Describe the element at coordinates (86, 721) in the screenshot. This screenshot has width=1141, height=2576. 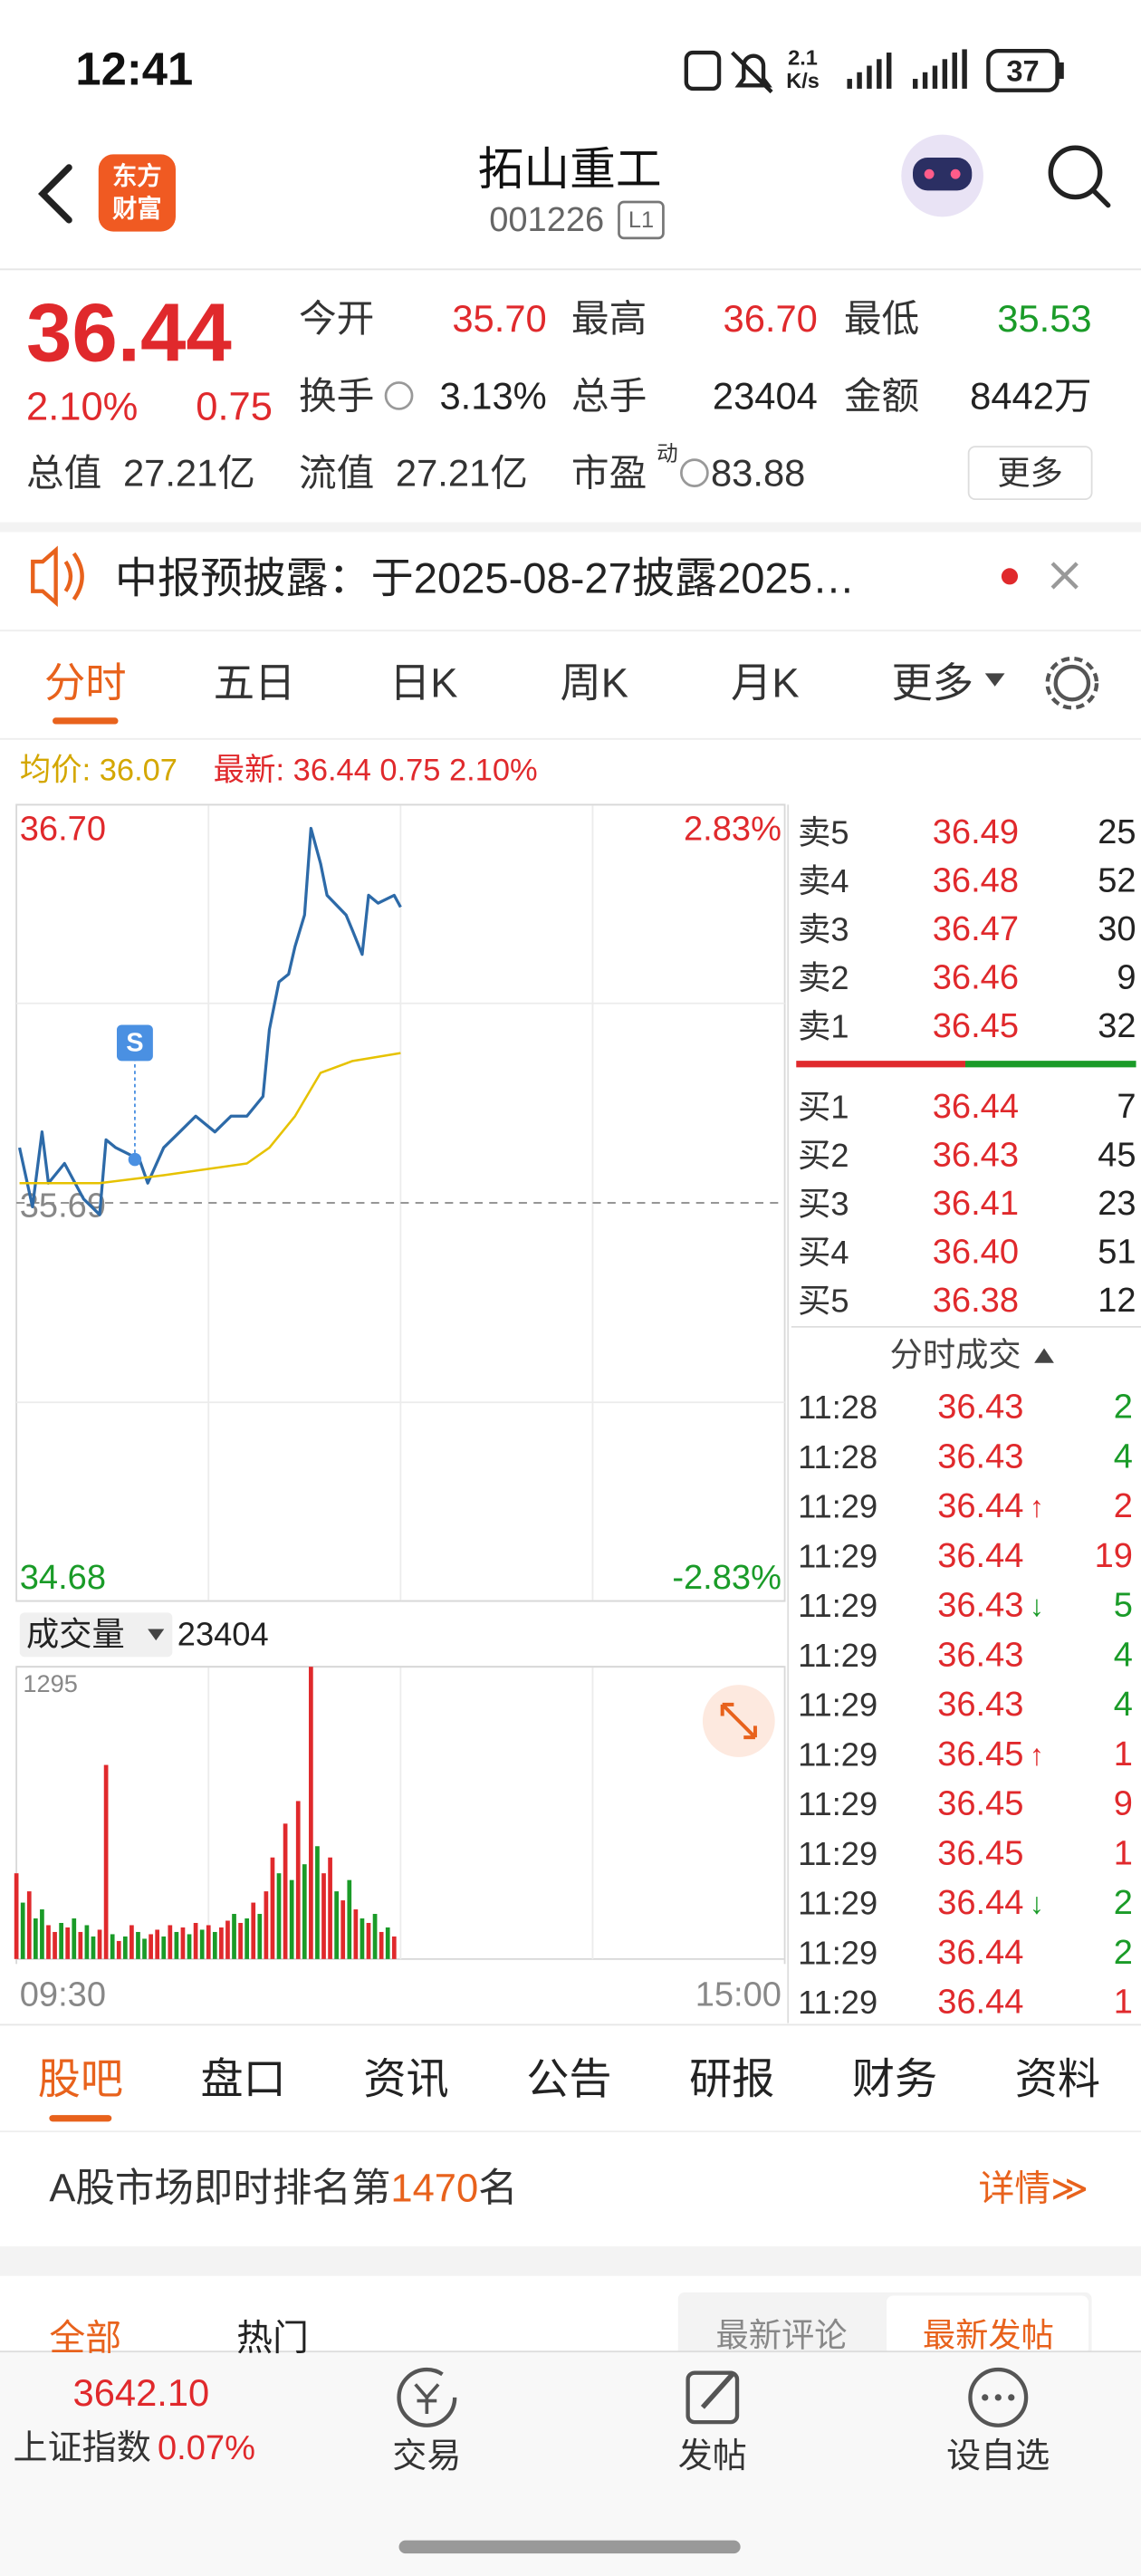
I see `tab-underline` at that location.